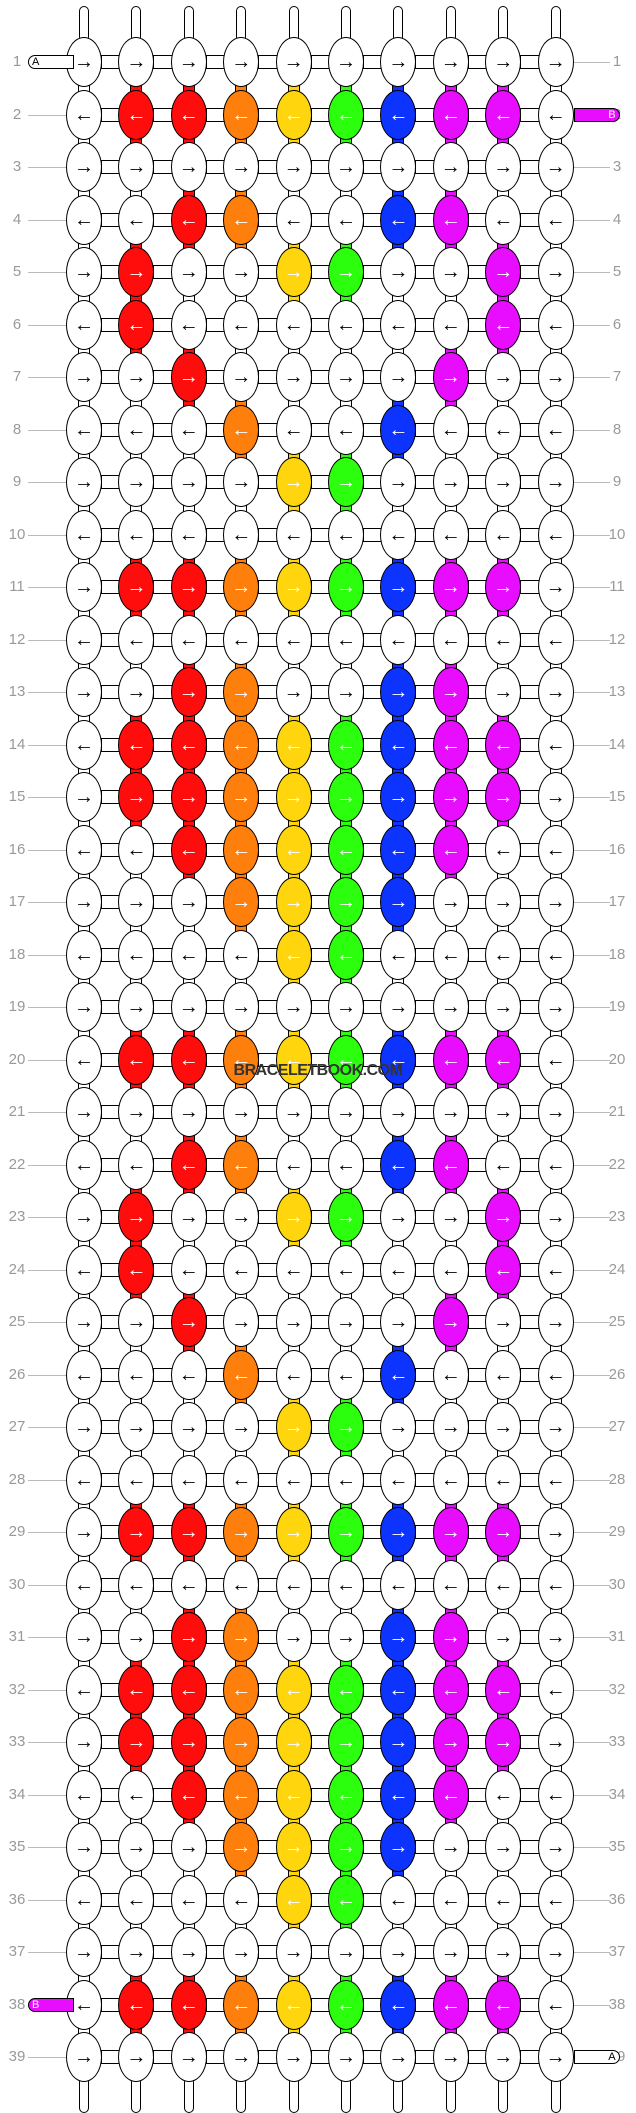 The image size is (636, 2113). I want to click on string-bottom, so click(84, 2095).